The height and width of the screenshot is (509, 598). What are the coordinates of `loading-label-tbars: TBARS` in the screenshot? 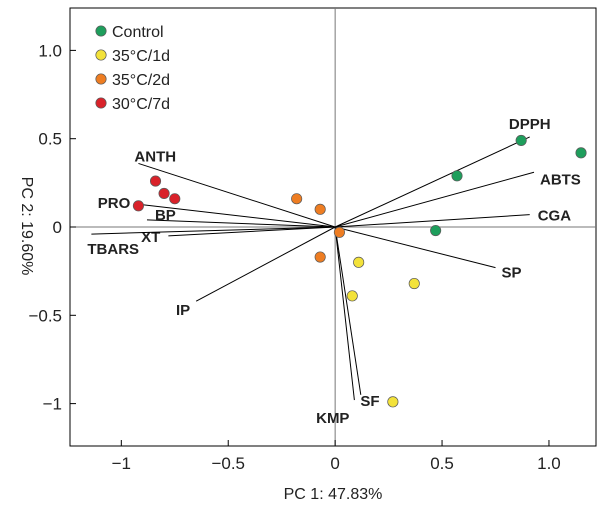 It's located at (113, 249).